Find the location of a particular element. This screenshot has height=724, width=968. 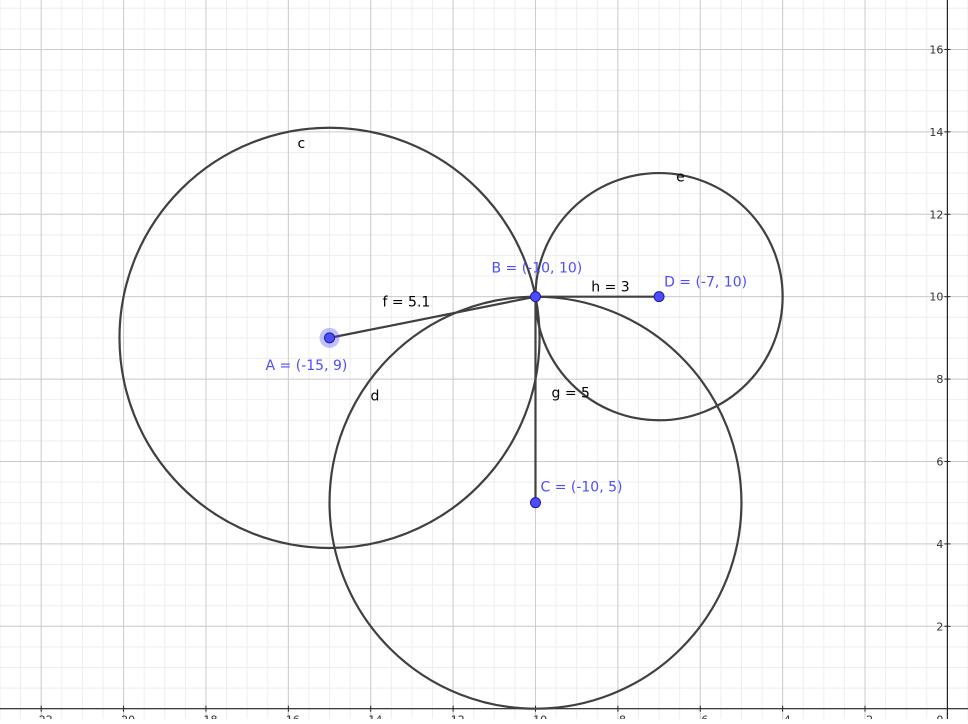

segment-h-label: h = 3 is located at coordinates (610, 288).